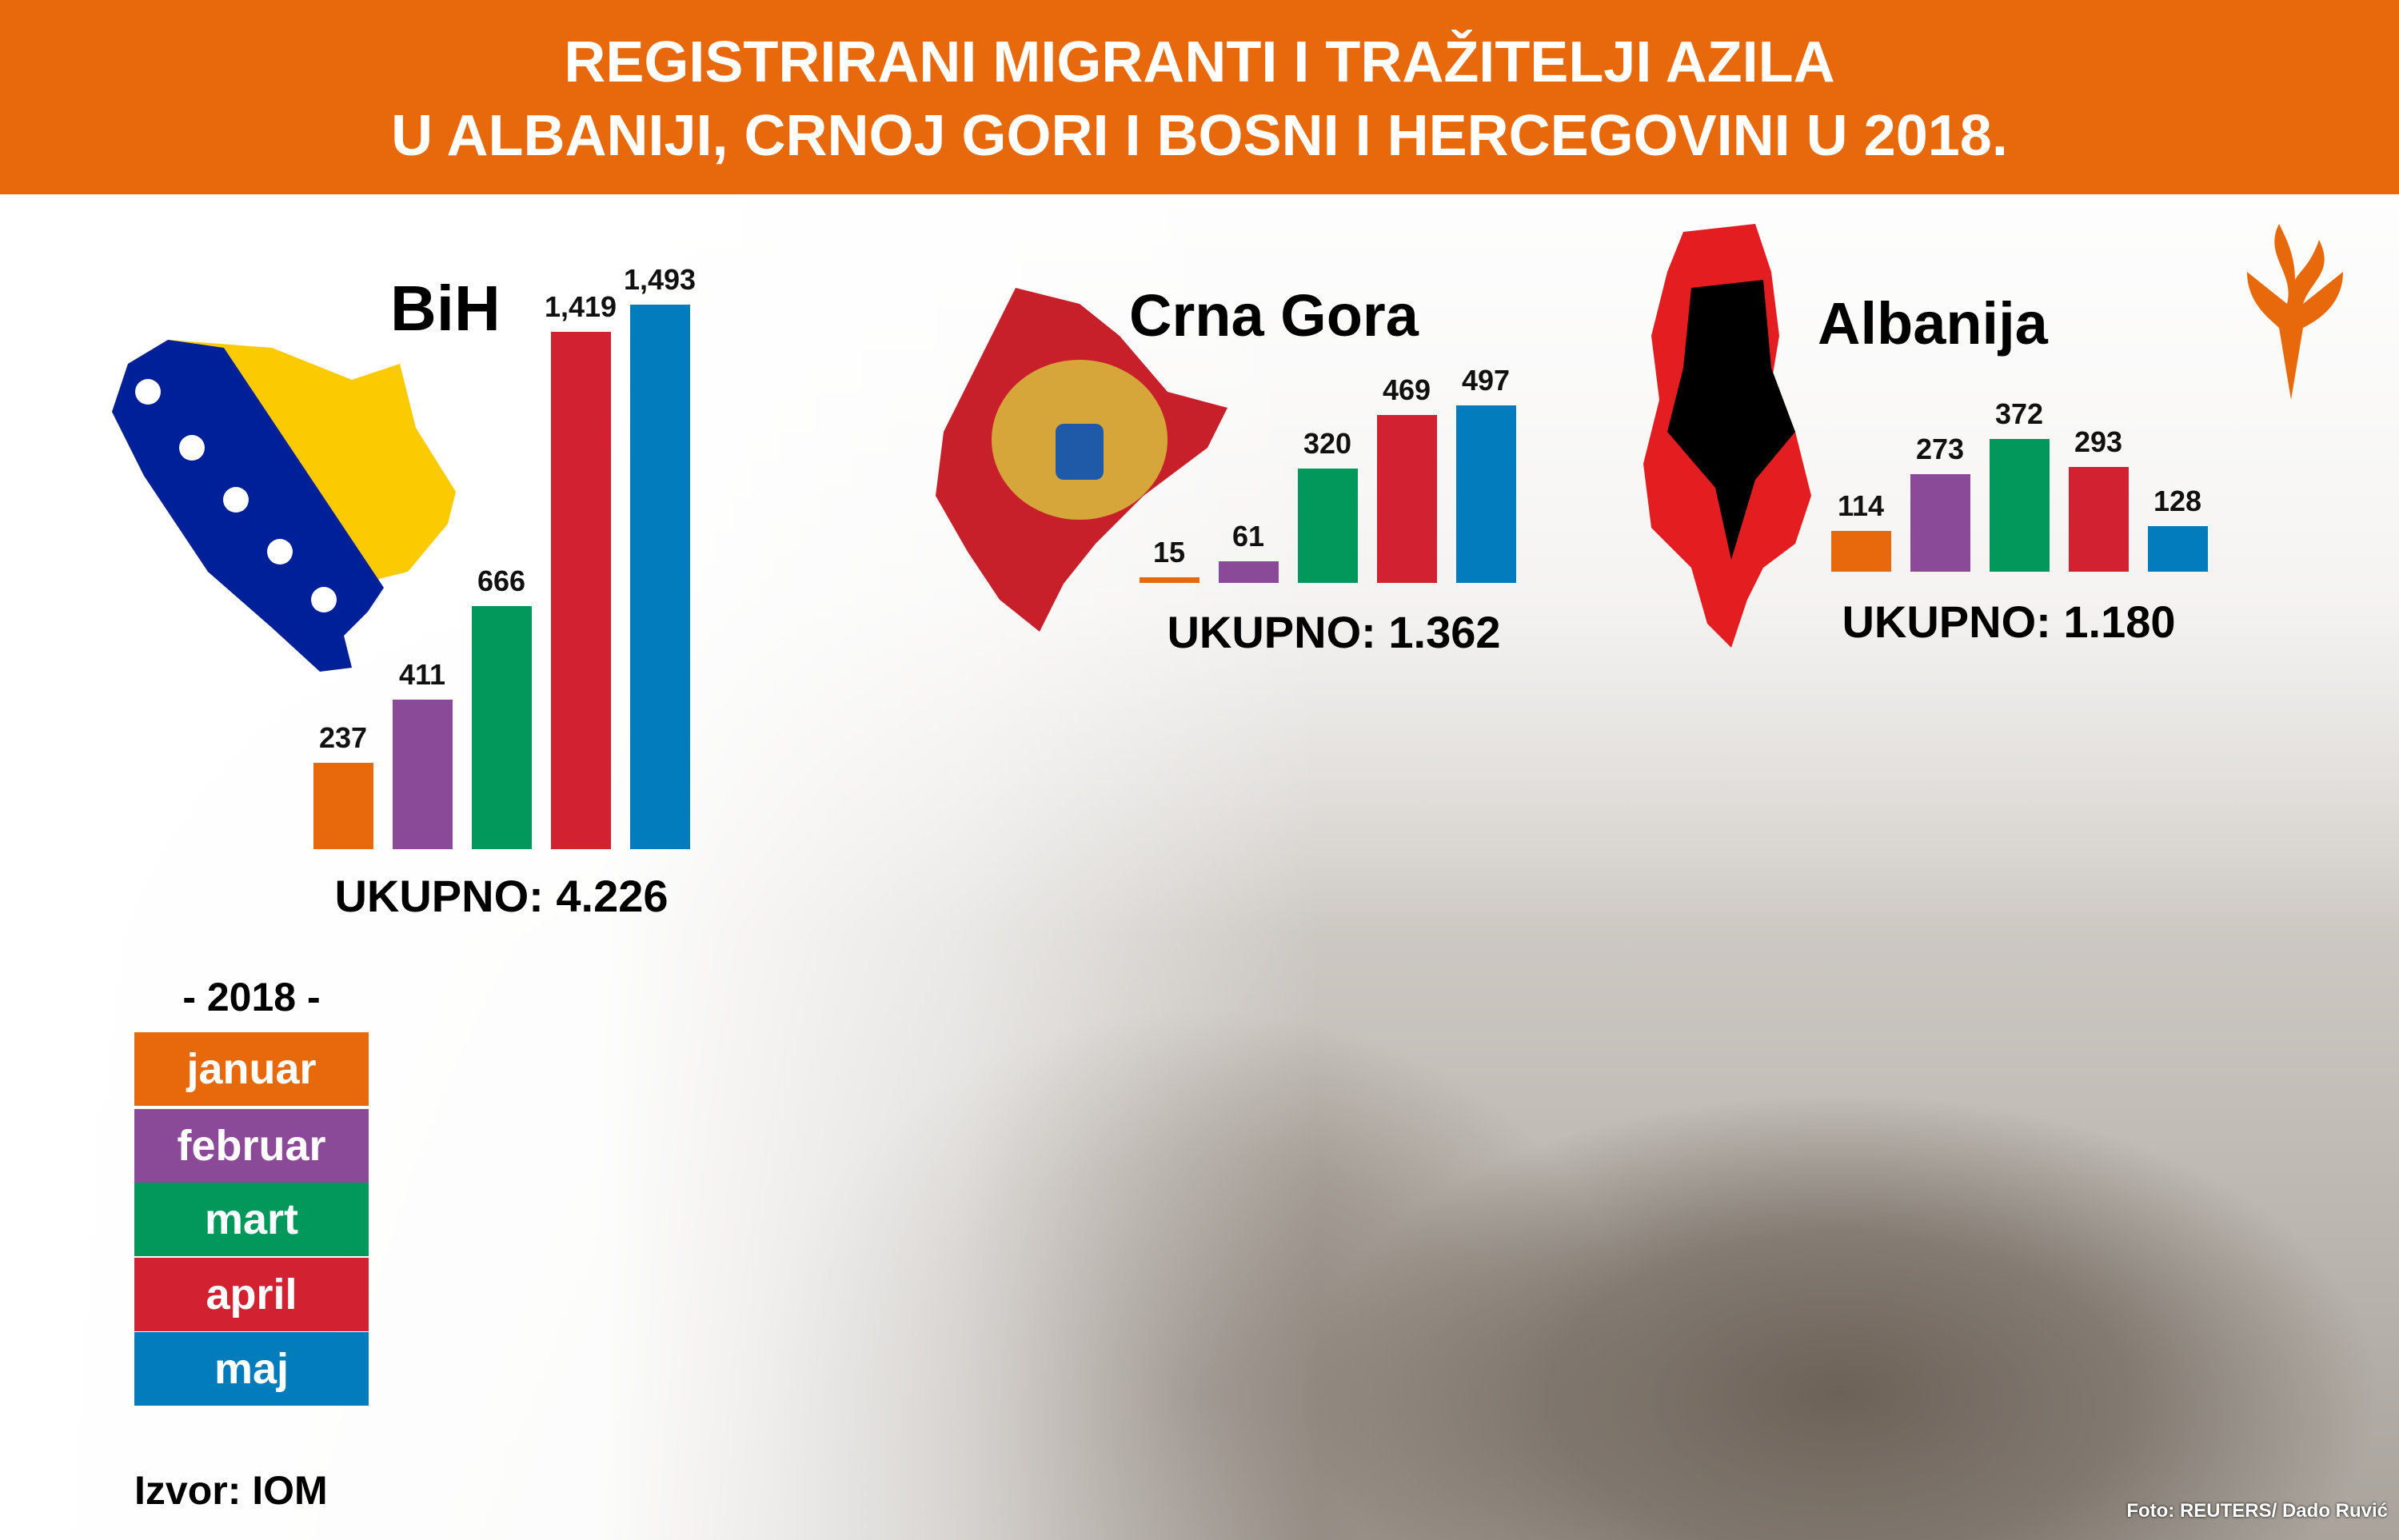 This screenshot has width=2399, height=1540. What do you see at coordinates (1727, 436) in the screenshot?
I see `albania-flag-map-icon` at bounding box center [1727, 436].